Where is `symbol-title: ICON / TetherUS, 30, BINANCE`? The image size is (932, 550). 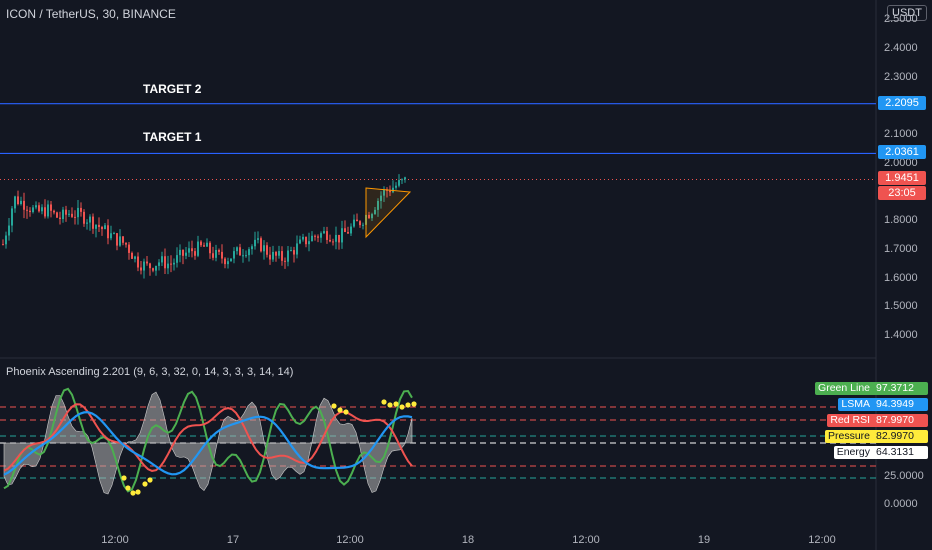
symbol-title: ICON / TetherUS, 30, BINANCE is located at coordinates (91, 14).